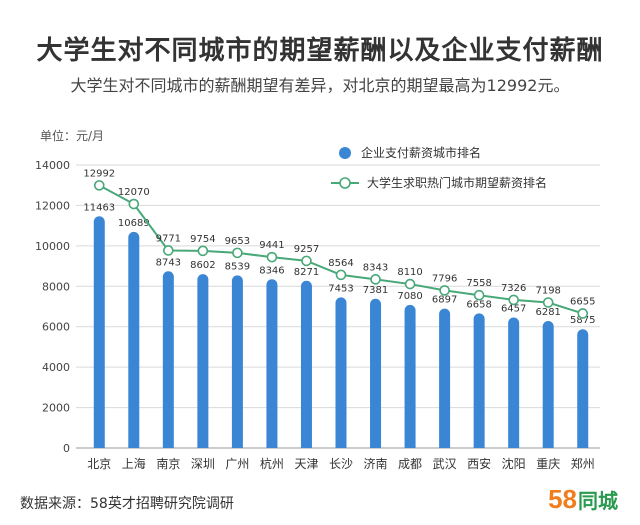 This screenshot has height=525, width=640. I want to click on bar-value-label: 8539, so click(237, 266).